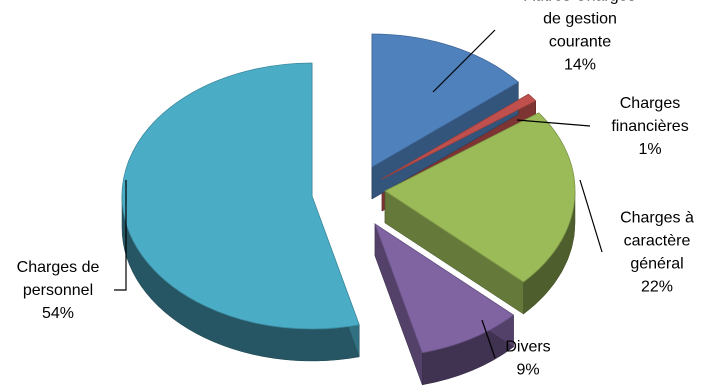  Describe the element at coordinates (657, 241) in the screenshot. I see `slice-label: caractère` at that location.